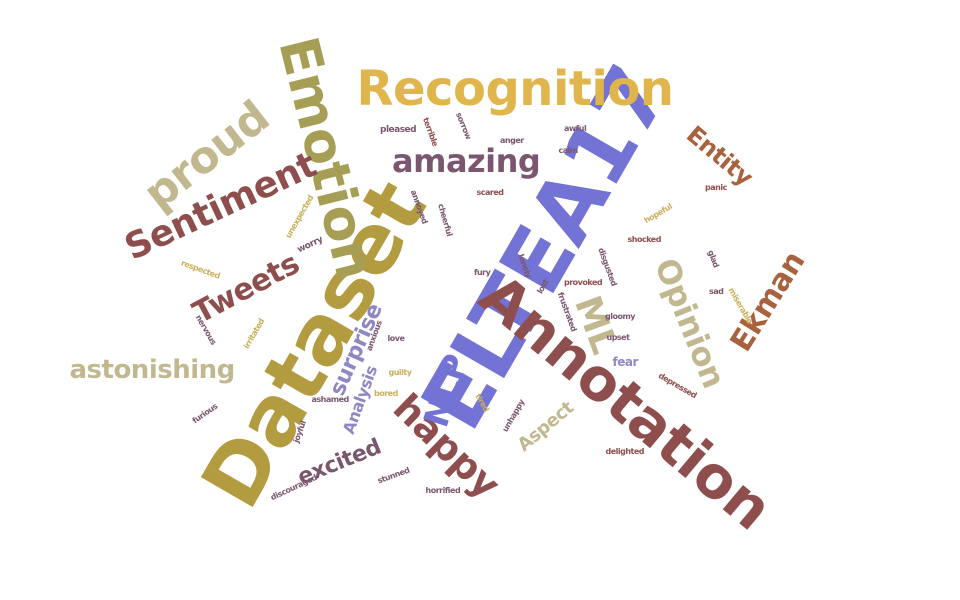 The image size is (960, 600). Describe the element at coordinates (719, 156) in the screenshot. I see `word-entity: Entity` at that location.